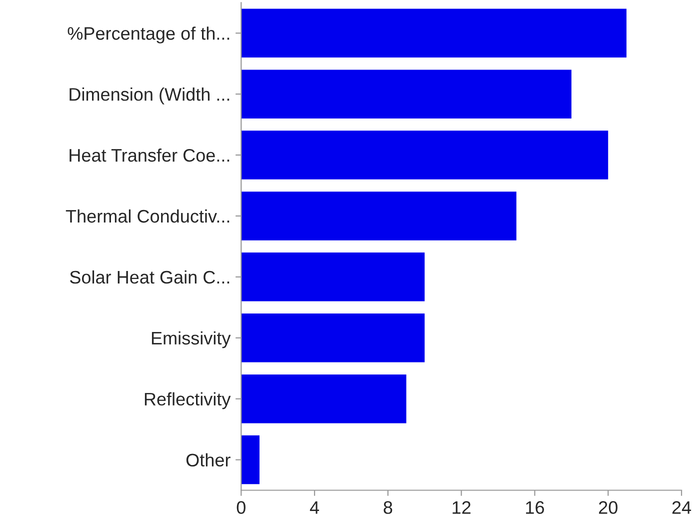  What do you see at coordinates (187, 401) in the screenshot?
I see `y-tick-label: Reflectivity` at bounding box center [187, 401].